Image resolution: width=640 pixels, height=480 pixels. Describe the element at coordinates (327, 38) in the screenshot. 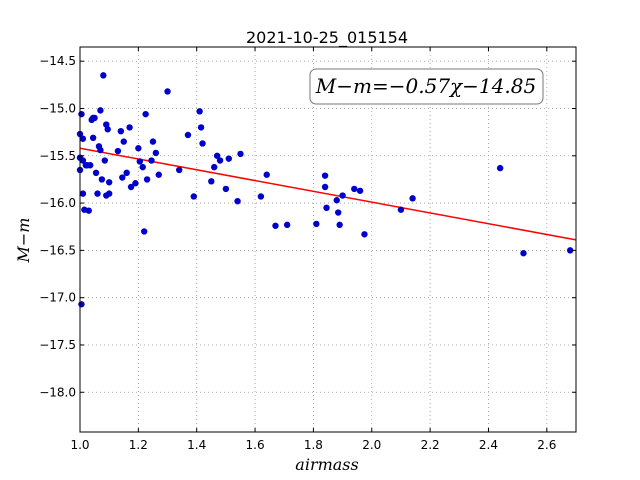

I see `chart-title: 2021-10-25_015154` at that location.